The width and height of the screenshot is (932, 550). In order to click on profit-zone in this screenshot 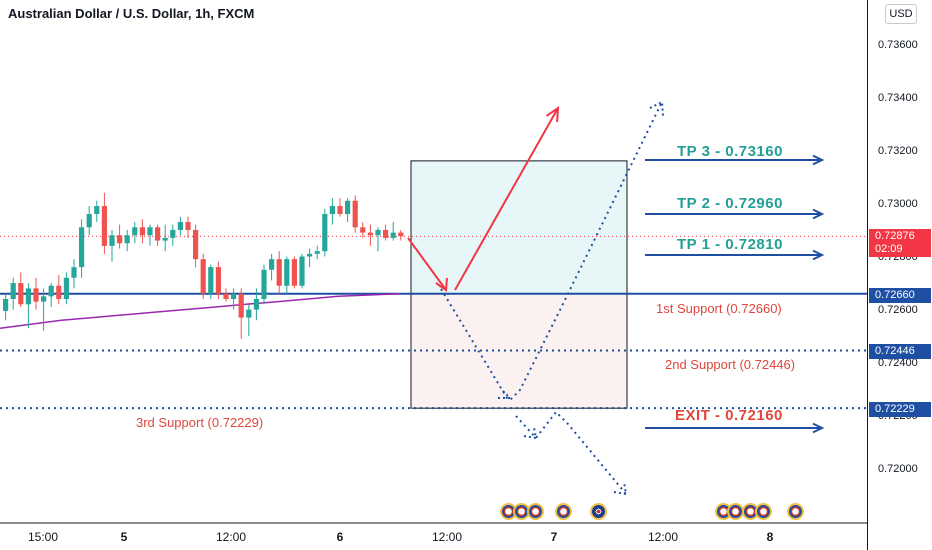, I will do `click(519, 227)`.